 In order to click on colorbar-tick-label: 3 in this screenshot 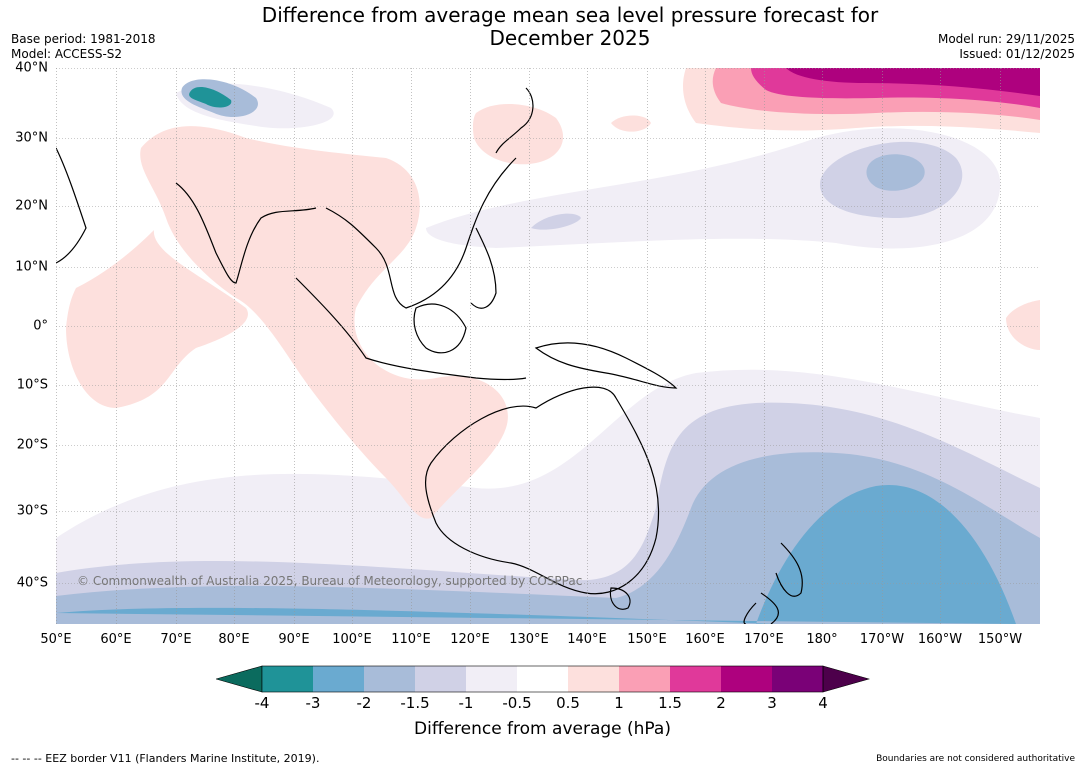, I will do `click(772, 703)`.